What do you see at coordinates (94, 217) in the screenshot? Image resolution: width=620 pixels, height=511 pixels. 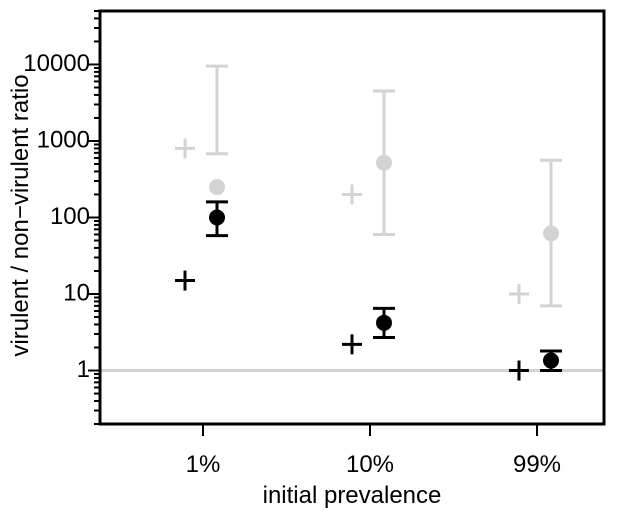 I see `y-major-ticks` at bounding box center [94, 217].